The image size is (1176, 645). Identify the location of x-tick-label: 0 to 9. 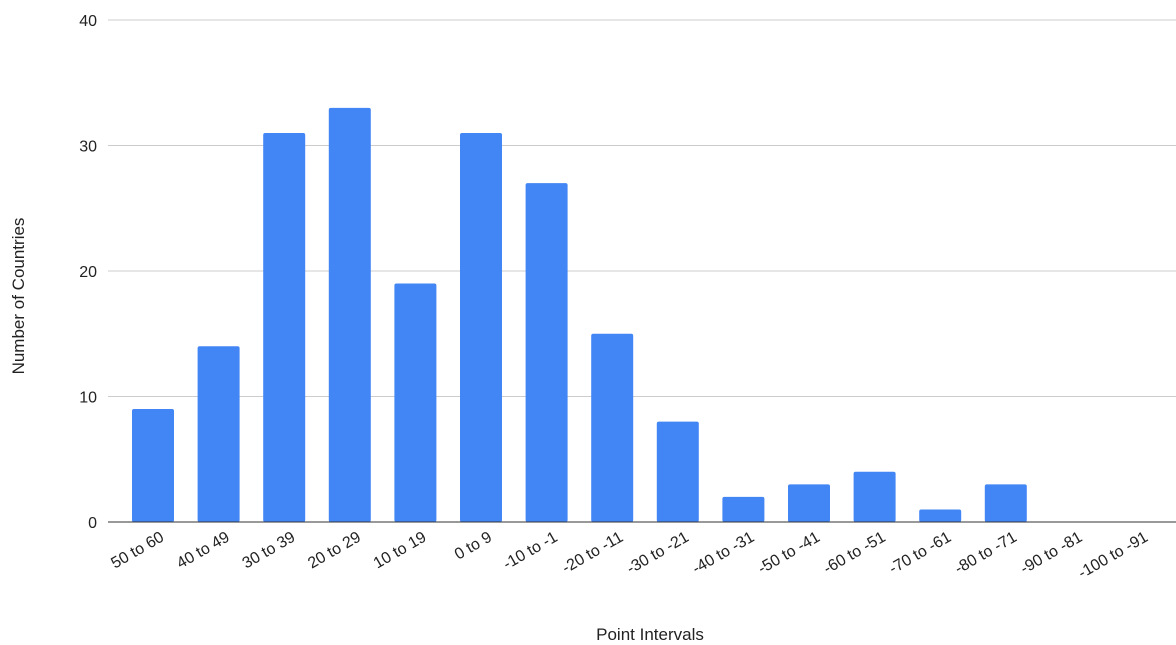
(473, 546).